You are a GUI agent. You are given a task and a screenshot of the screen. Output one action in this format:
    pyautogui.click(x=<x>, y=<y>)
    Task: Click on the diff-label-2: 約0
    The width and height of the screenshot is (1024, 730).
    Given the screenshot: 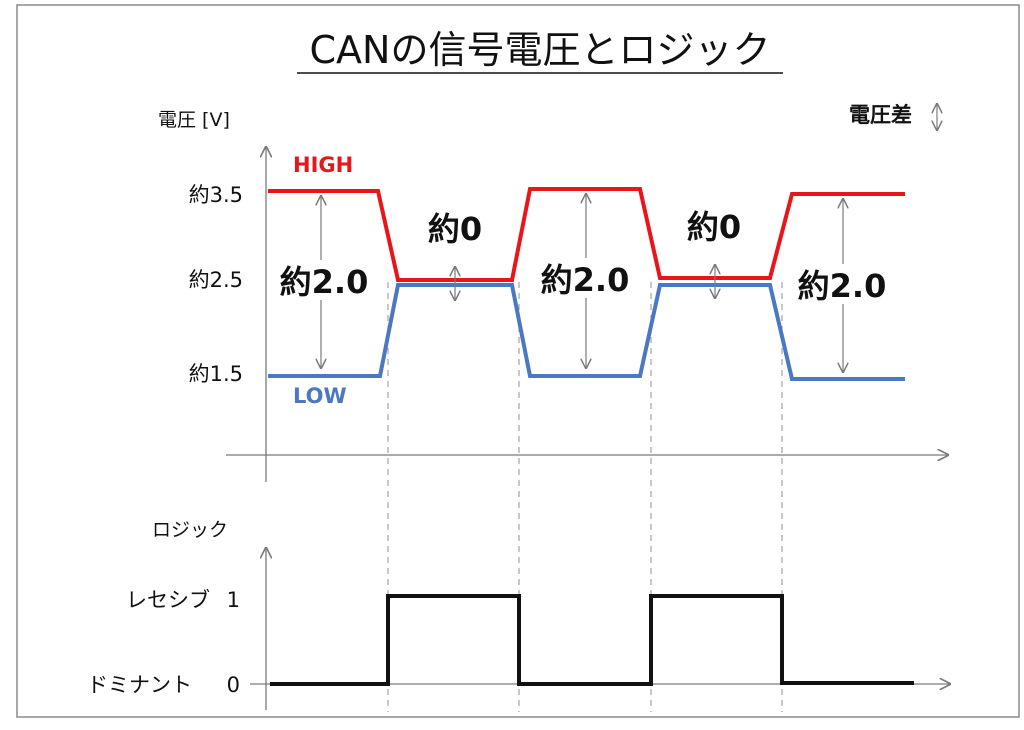 What is the action you would take?
    pyautogui.click(x=455, y=229)
    